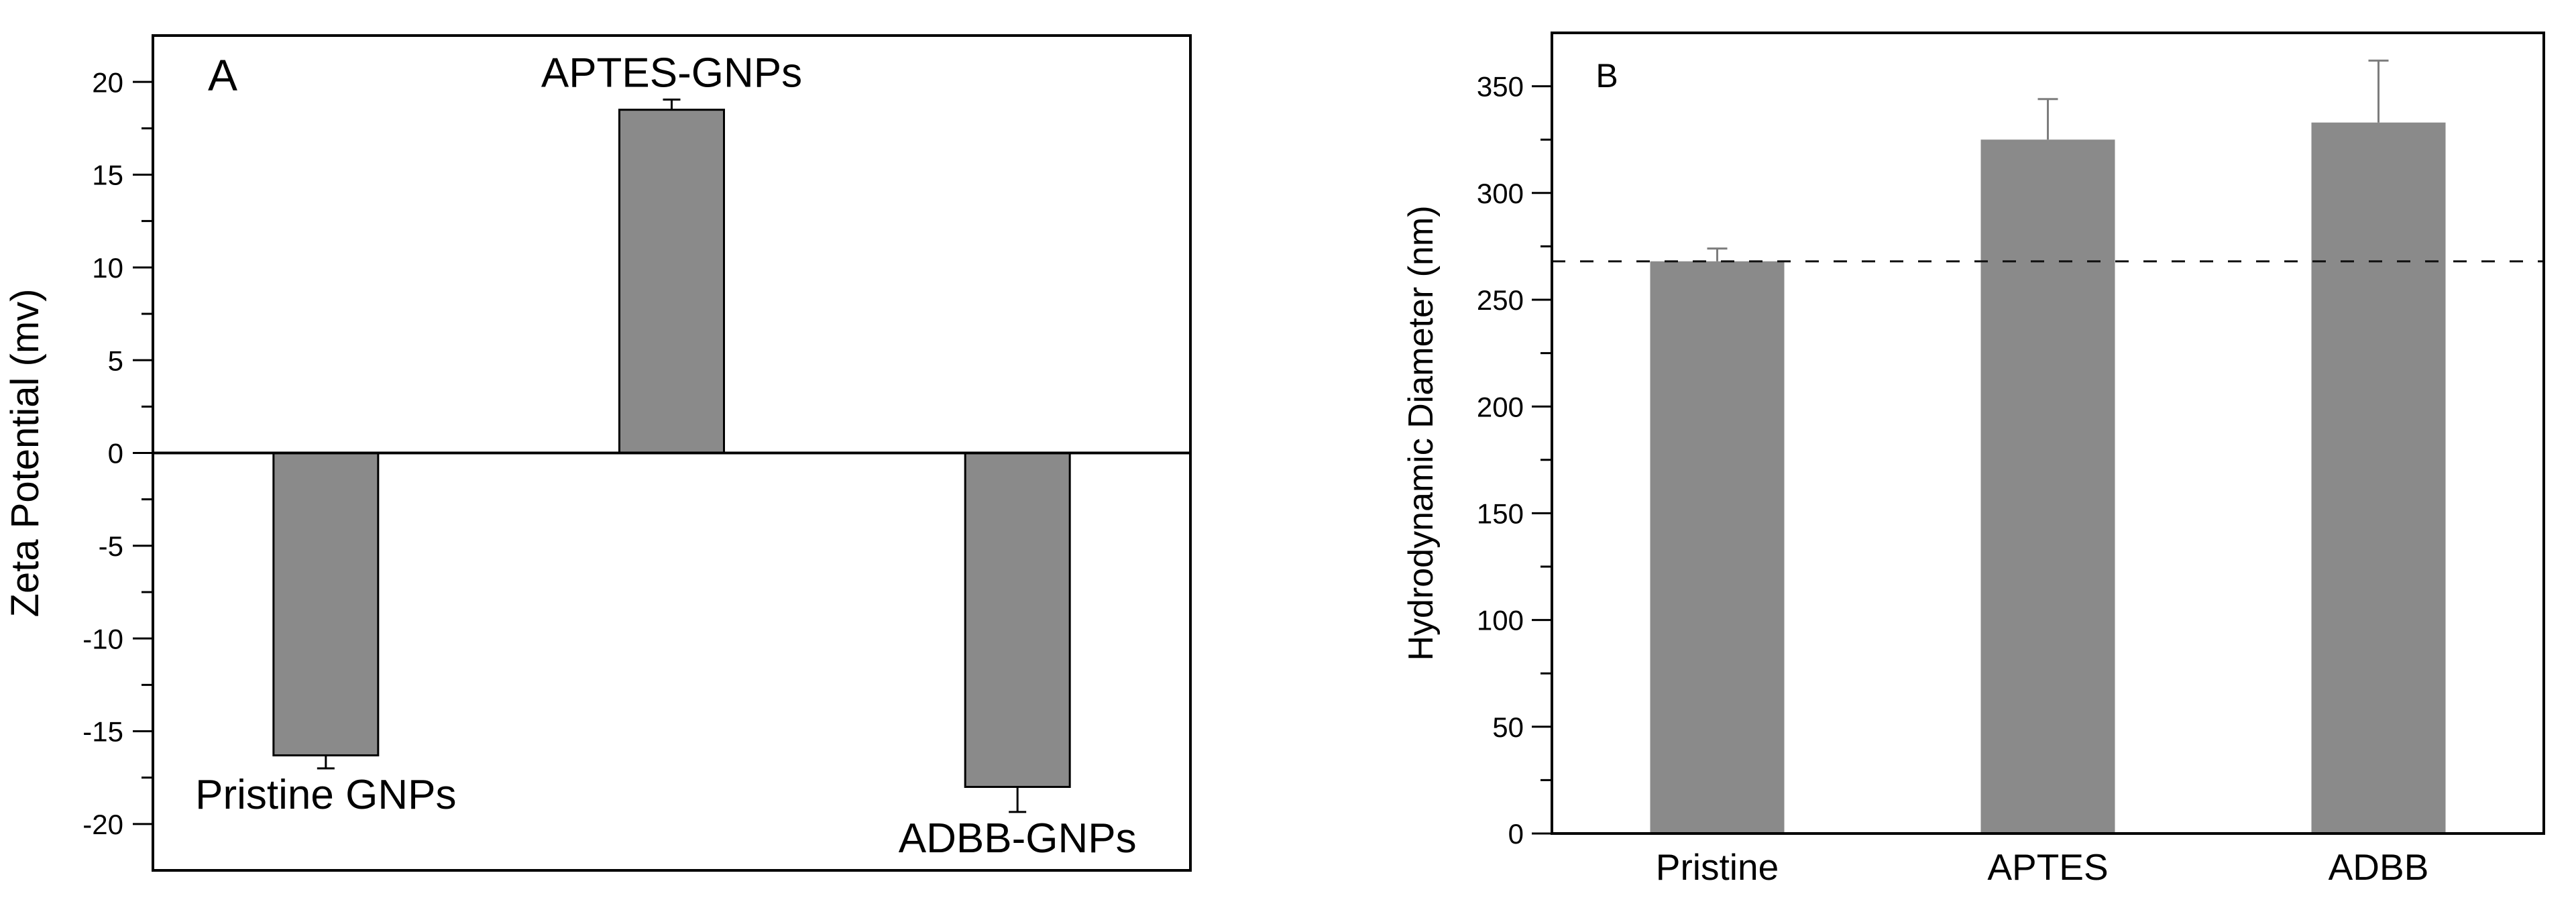 The height and width of the screenshot is (920, 2576). What do you see at coordinates (102, 638) in the screenshot?
I see `y-tick-label: -10` at bounding box center [102, 638].